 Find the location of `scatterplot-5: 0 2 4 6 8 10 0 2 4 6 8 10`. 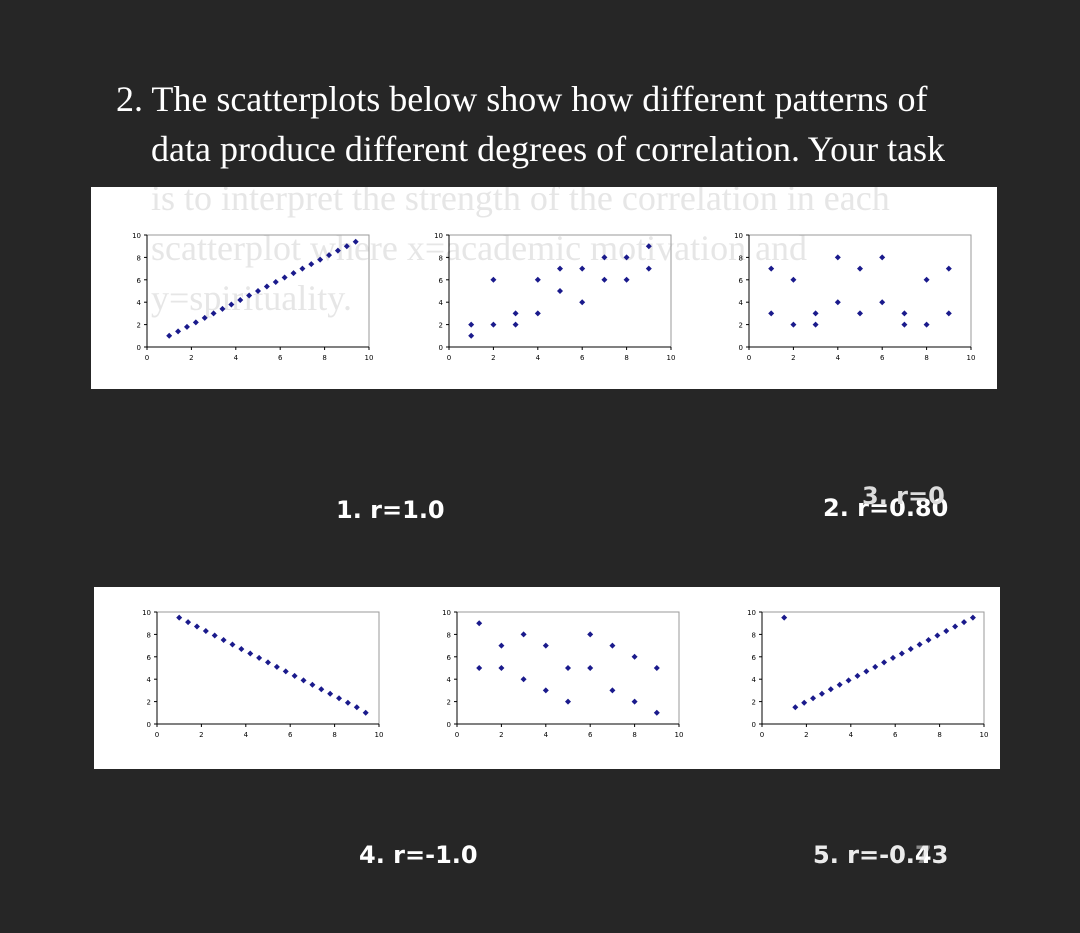

scatterplot-5: 0 2 4 6 8 10 0 2 4 6 8 10 is located at coordinates (562, 674).